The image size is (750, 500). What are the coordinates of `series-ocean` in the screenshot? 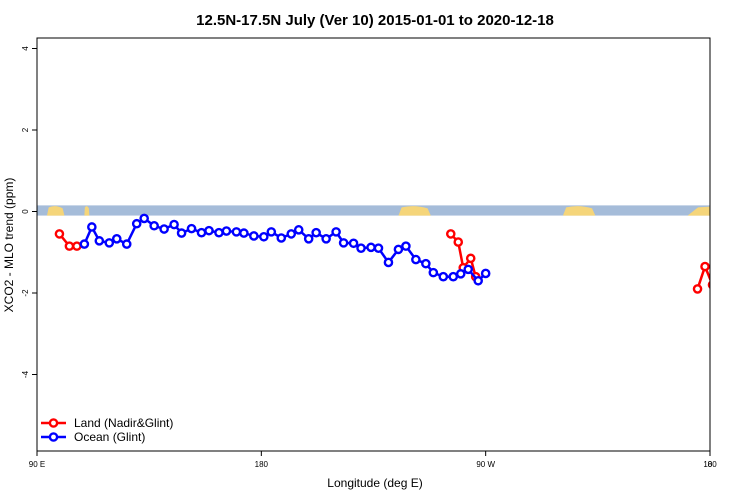 It's located at (285, 249).